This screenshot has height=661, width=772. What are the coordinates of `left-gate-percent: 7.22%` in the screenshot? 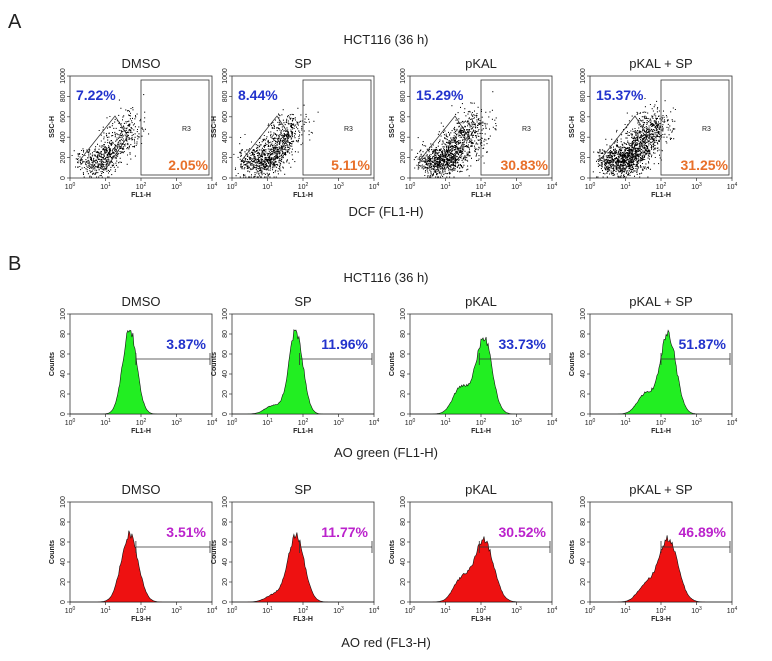 It's located at (96, 95).